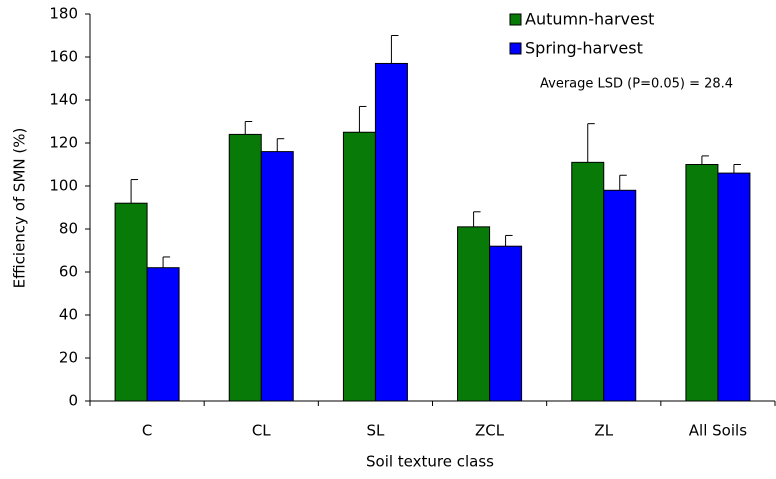  Describe the element at coordinates (20, 208) in the screenshot. I see `y-axis-label: Efficiency of SMN (%)` at that location.